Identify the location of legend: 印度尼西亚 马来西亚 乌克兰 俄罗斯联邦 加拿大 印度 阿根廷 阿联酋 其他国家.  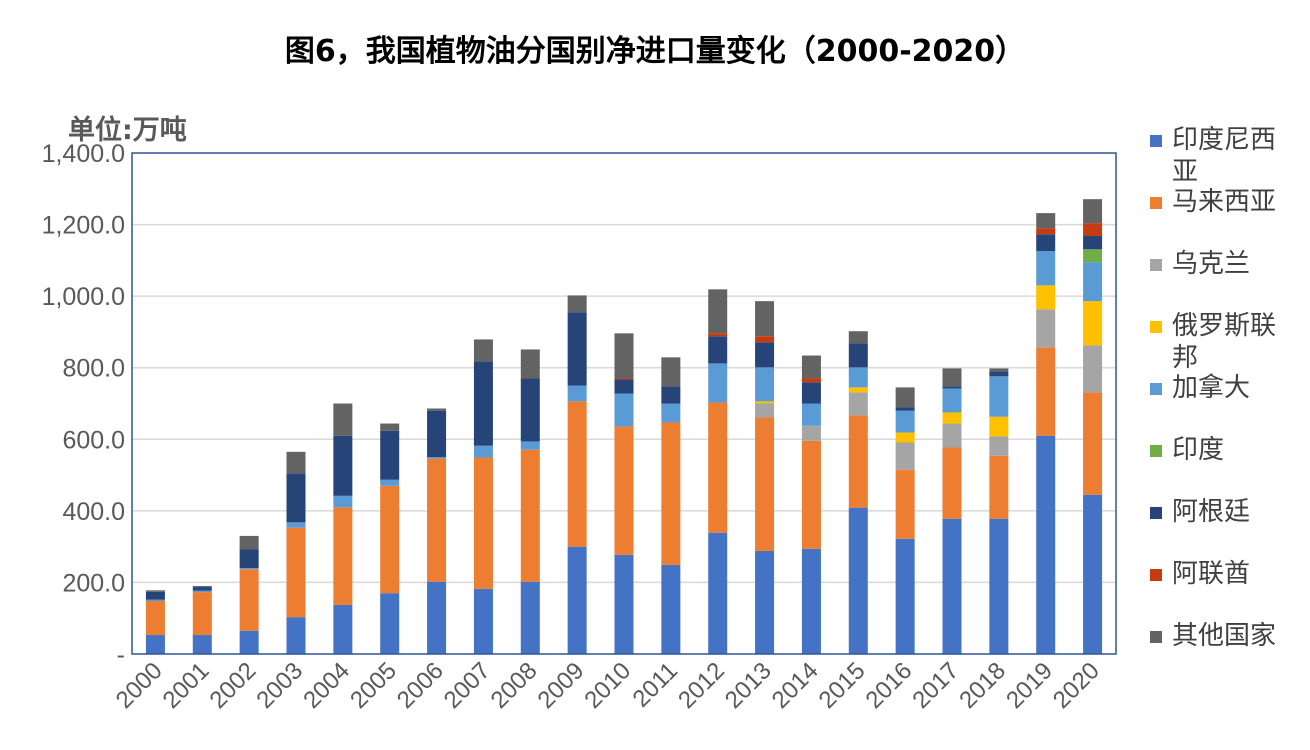
(1225, 403).